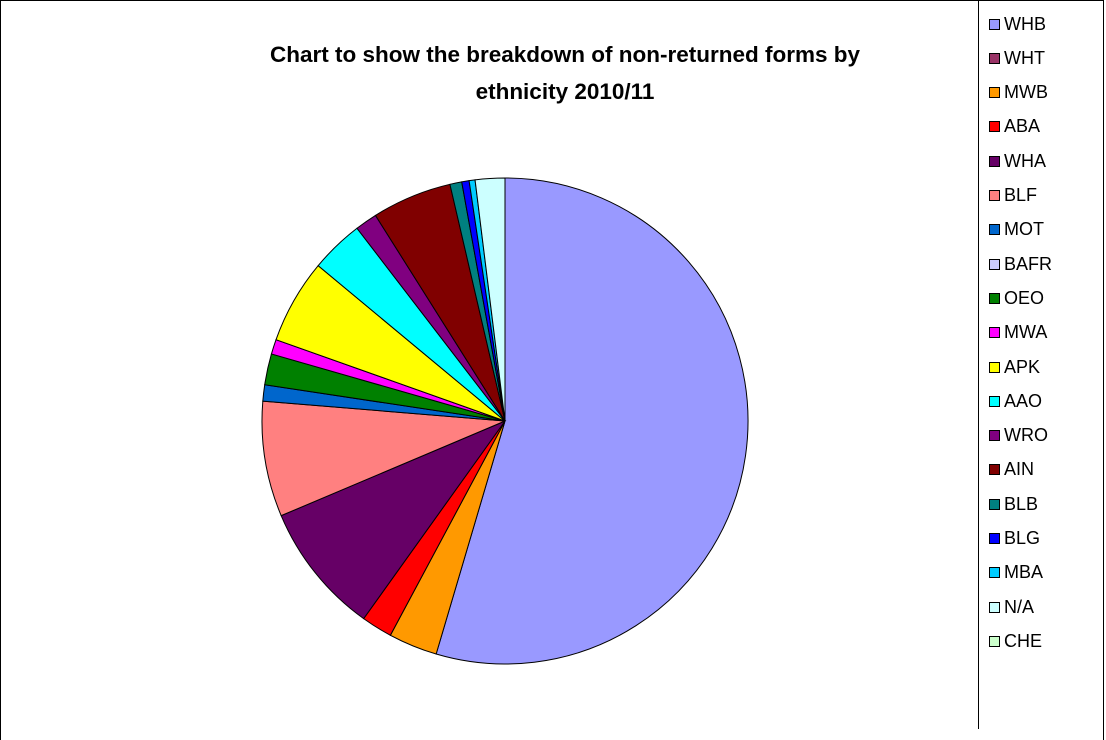 The height and width of the screenshot is (740, 1106). Describe the element at coordinates (1026, 435) in the screenshot. I see `legend-label: WRO` at that location.